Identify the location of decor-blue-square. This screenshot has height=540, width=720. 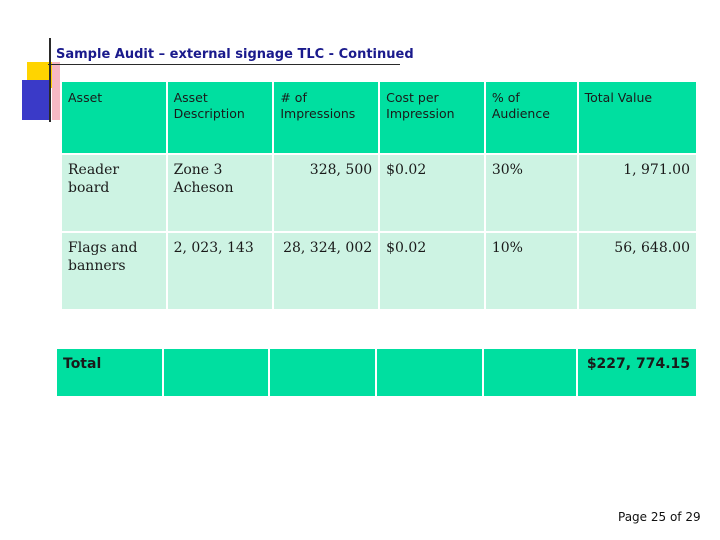
(36, 100).